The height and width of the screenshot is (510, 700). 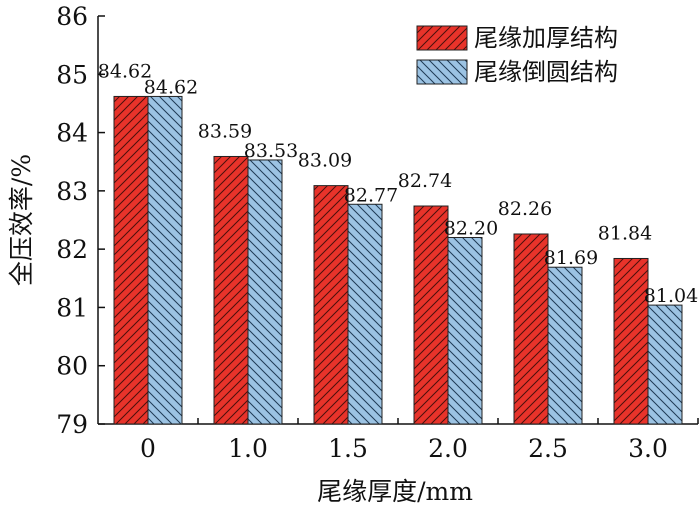 I want to click on legend-label-series-2: 尾缘倒圆结构, so click(x=546, y=72).